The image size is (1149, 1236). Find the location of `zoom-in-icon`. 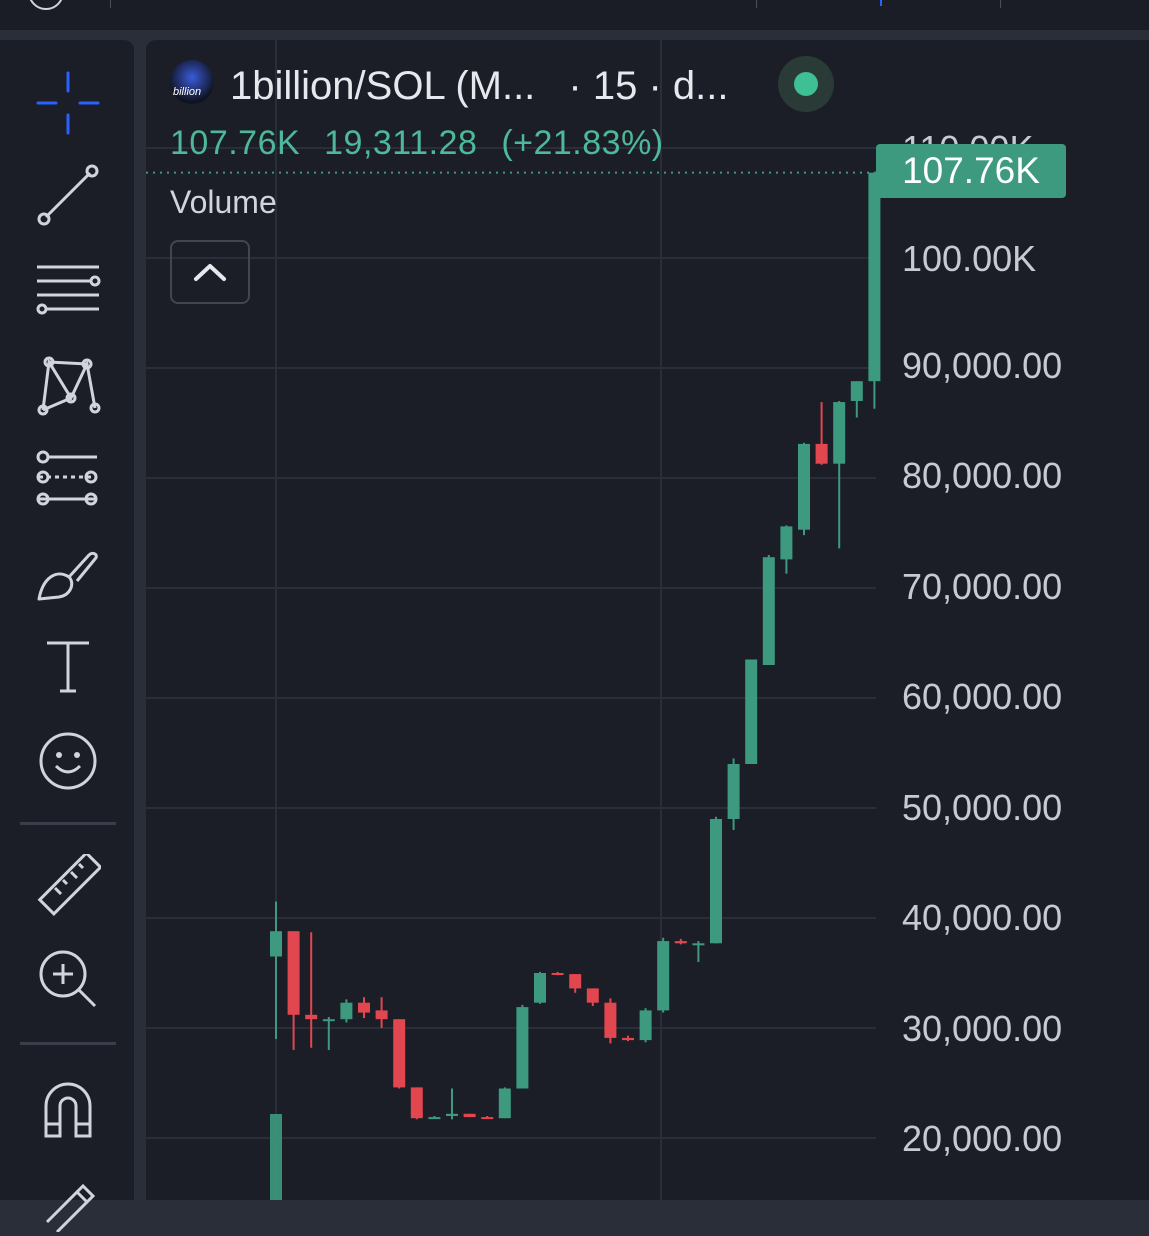

zoom-in-icon is located at coordinates (68, 979).